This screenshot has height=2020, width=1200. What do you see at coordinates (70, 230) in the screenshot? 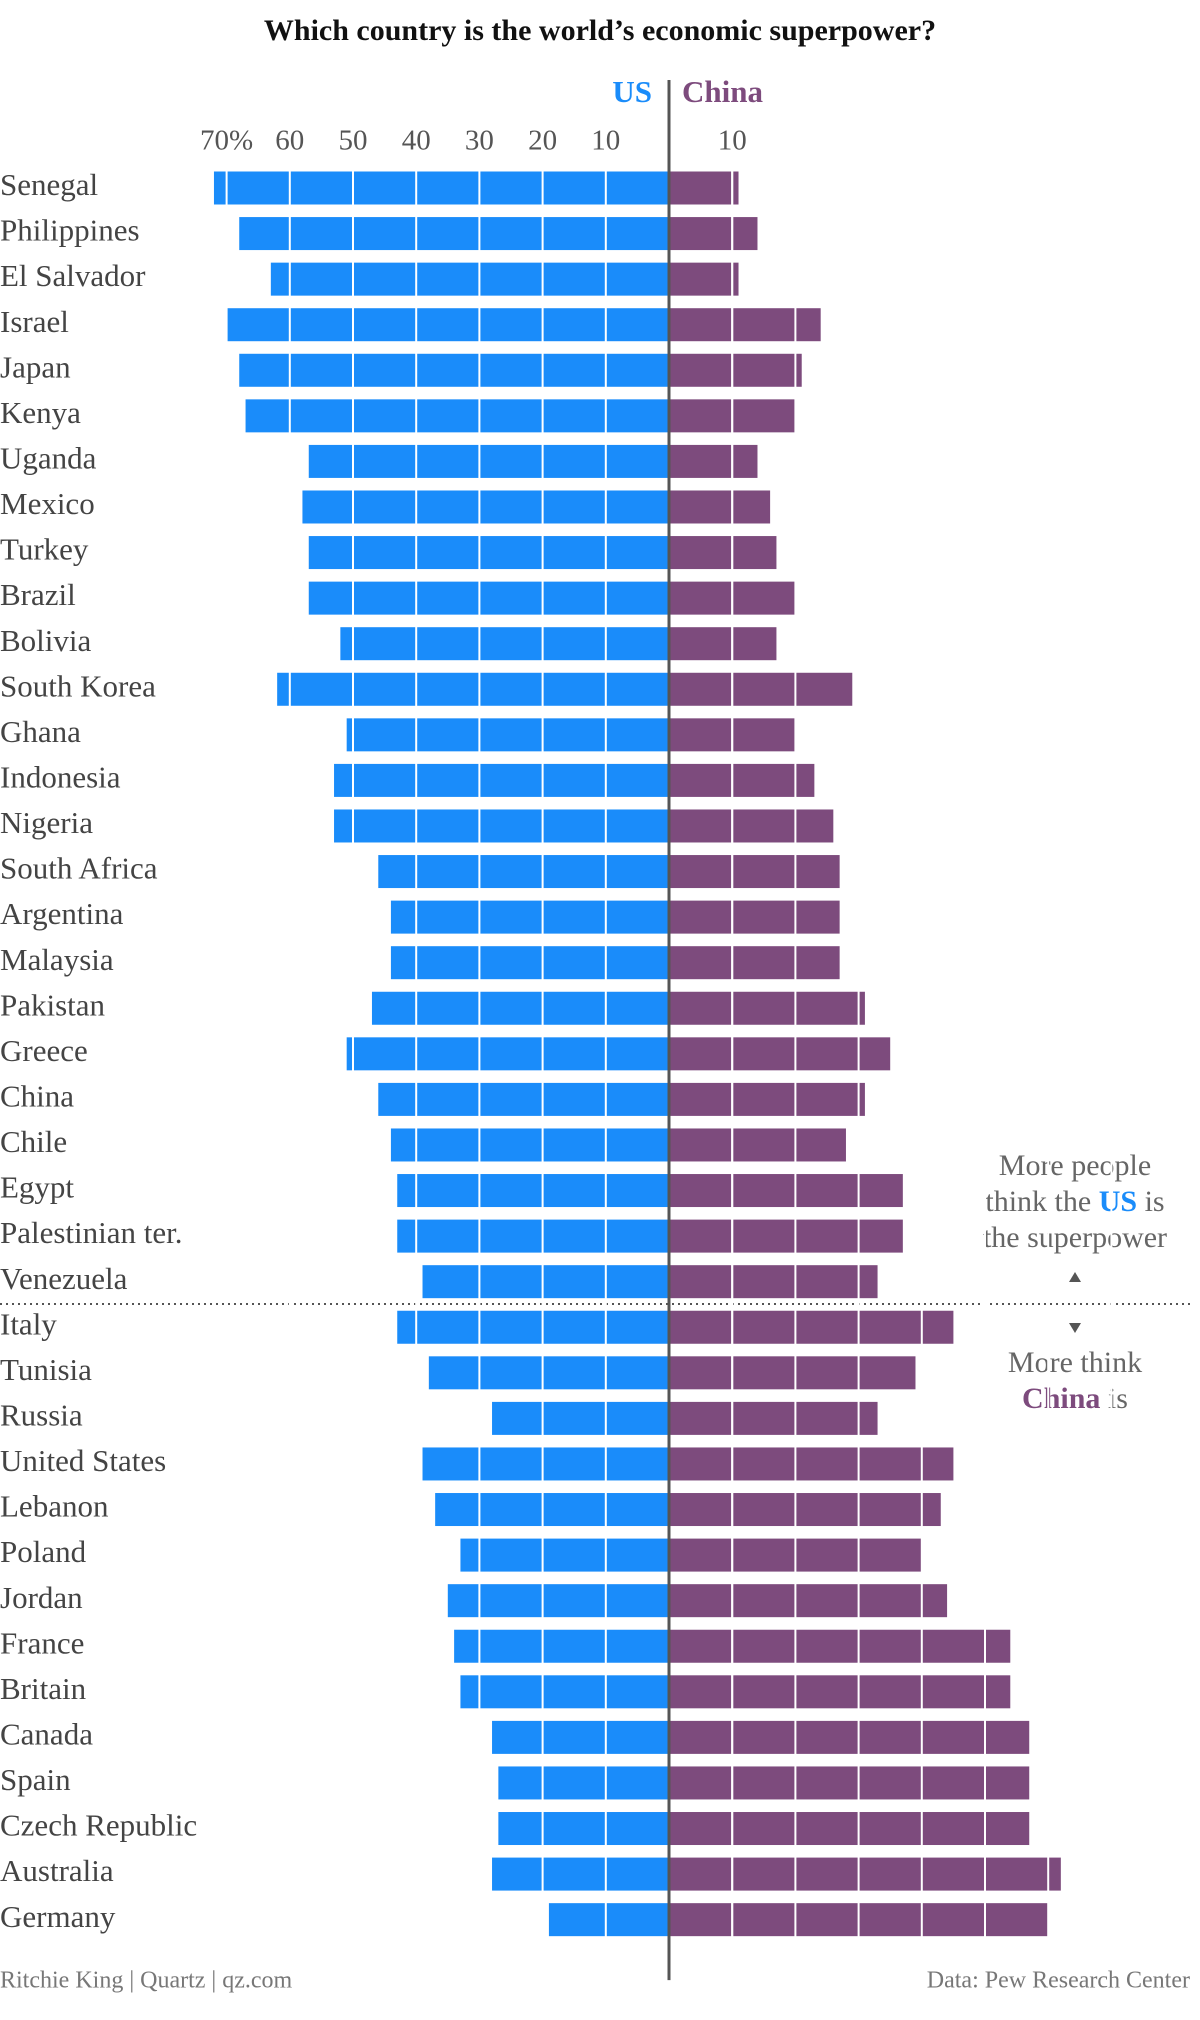
I see `category-label: Philippines` at bounding box center [70, 230].